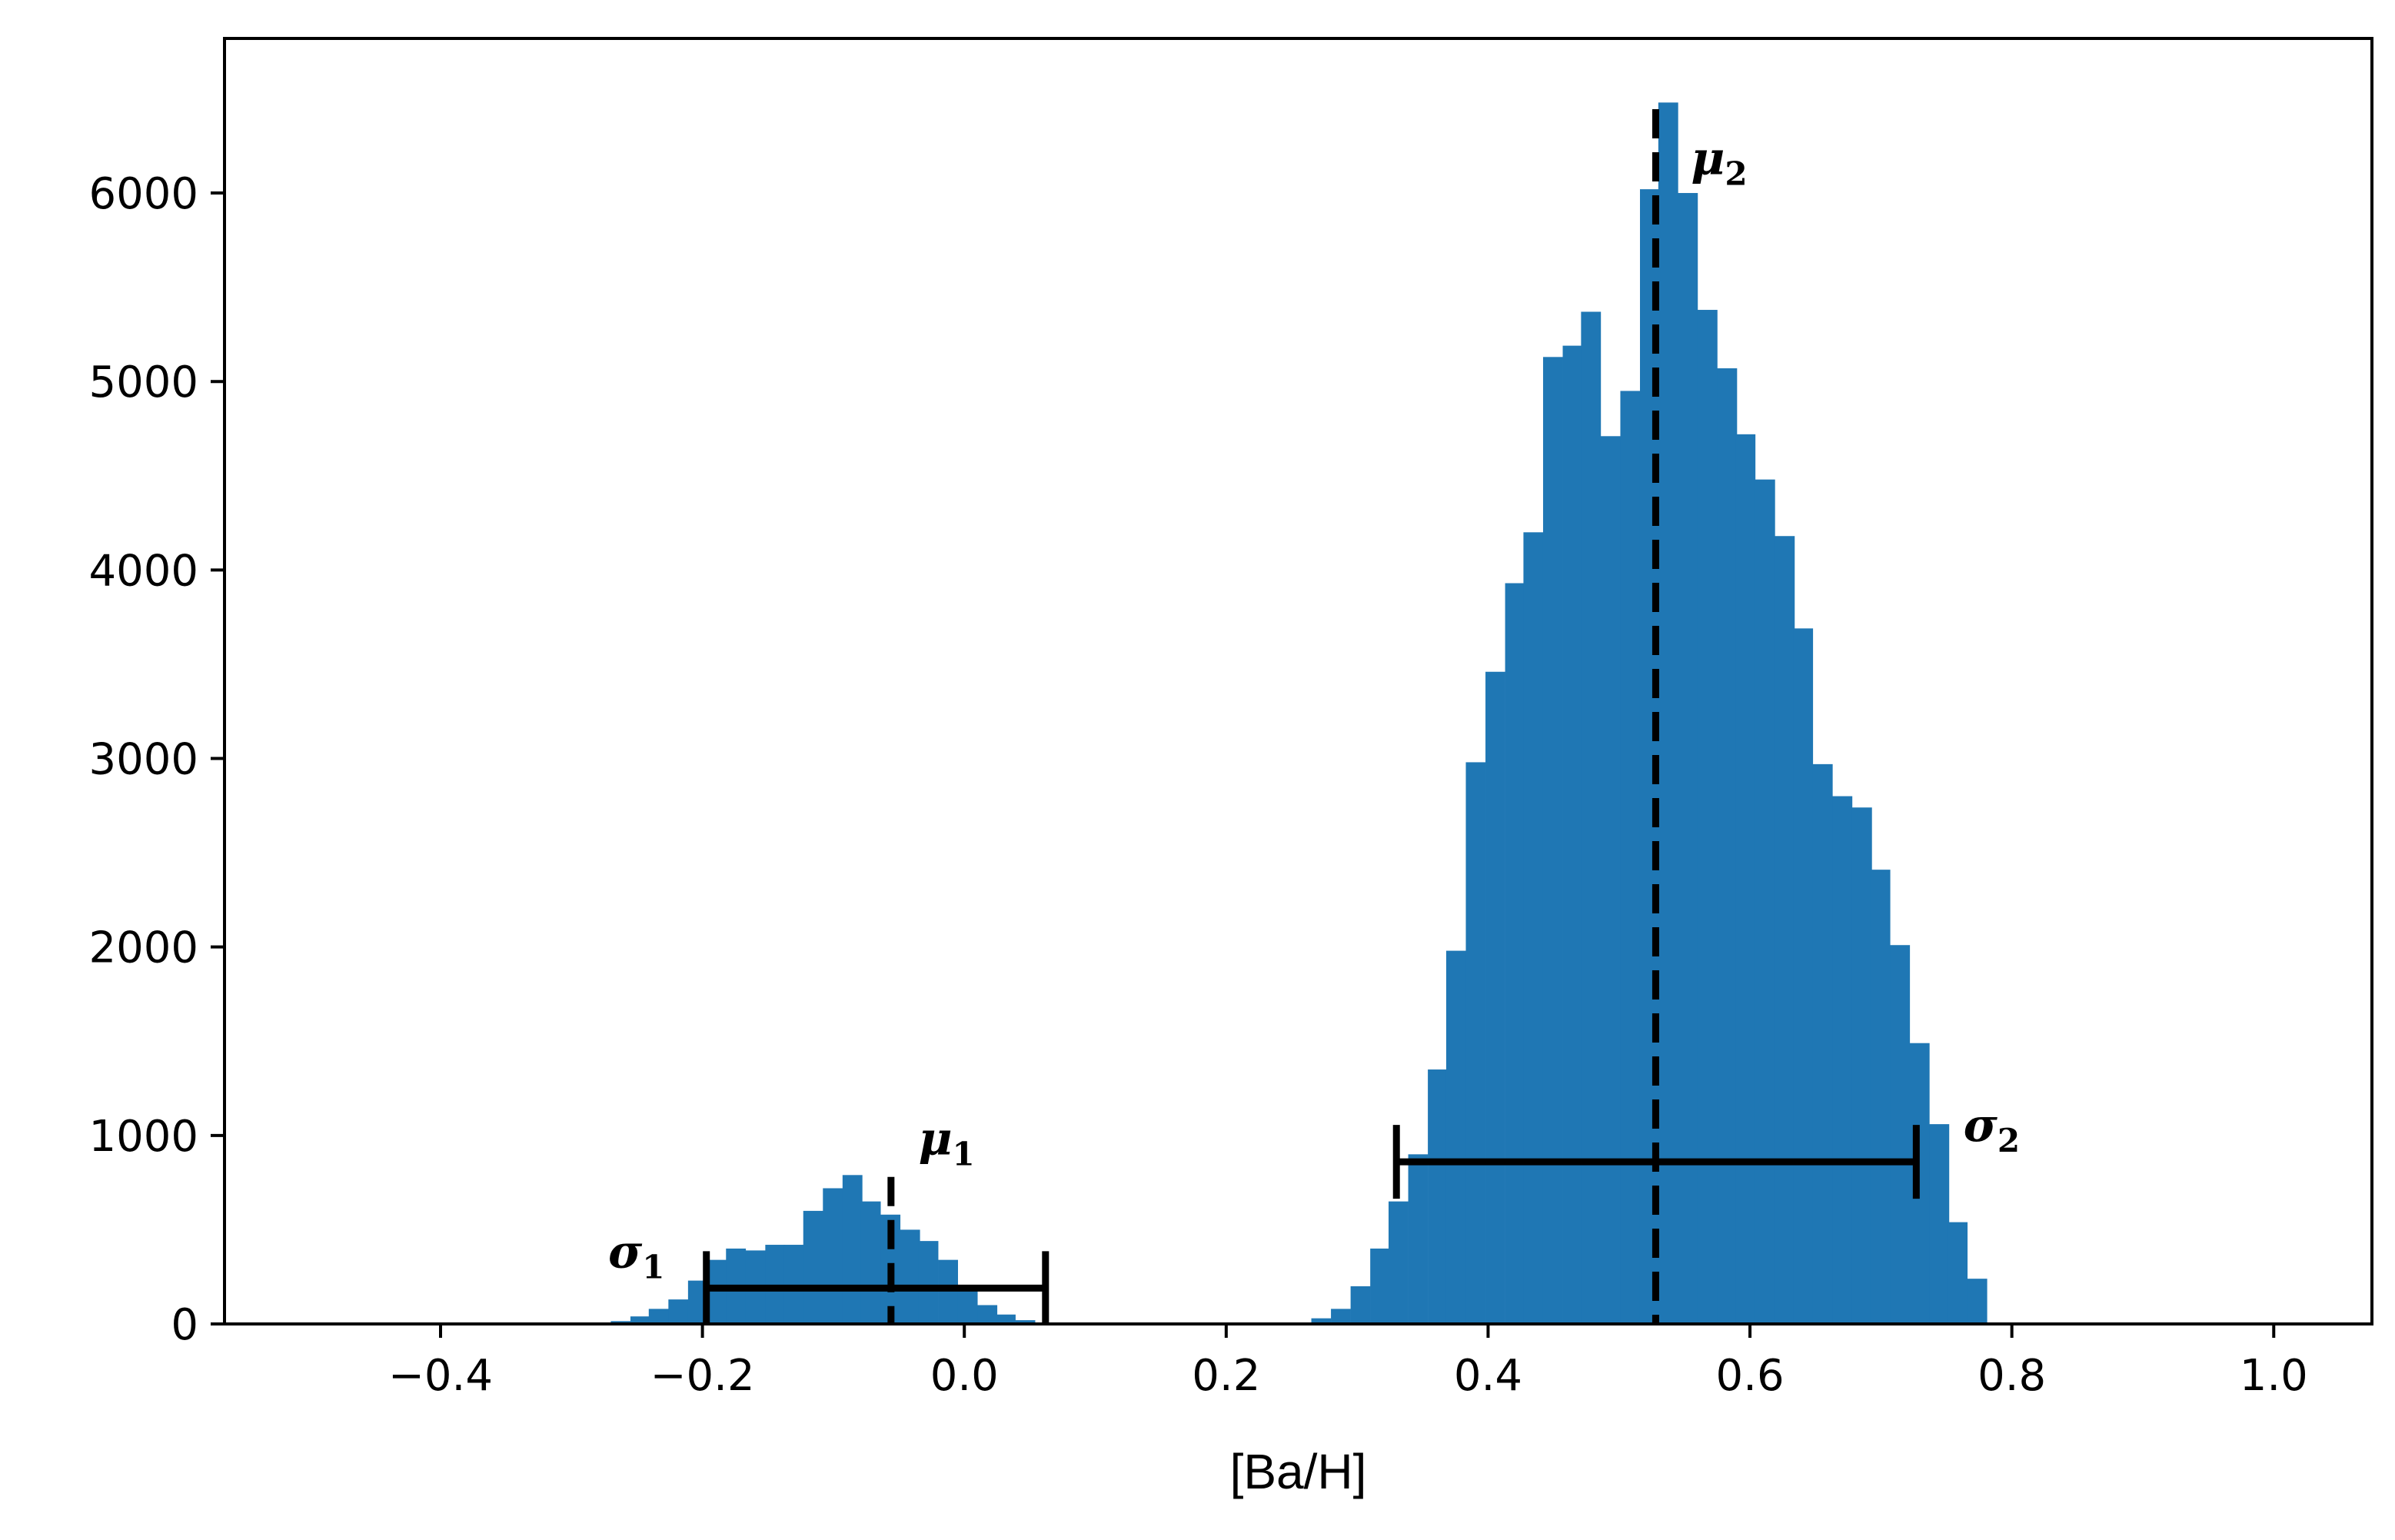 This screenshot has width=2395, height=1540. I want to click on x-tick-label: 0.2, so click(1226, 1376).